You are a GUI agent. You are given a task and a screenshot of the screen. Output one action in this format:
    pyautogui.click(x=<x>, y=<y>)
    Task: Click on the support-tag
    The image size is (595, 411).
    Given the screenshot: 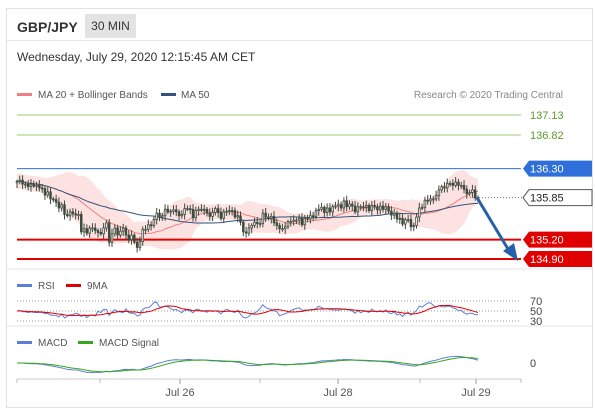 What is the action you would take?
    pyautogui.click(x=557, y=259)
    